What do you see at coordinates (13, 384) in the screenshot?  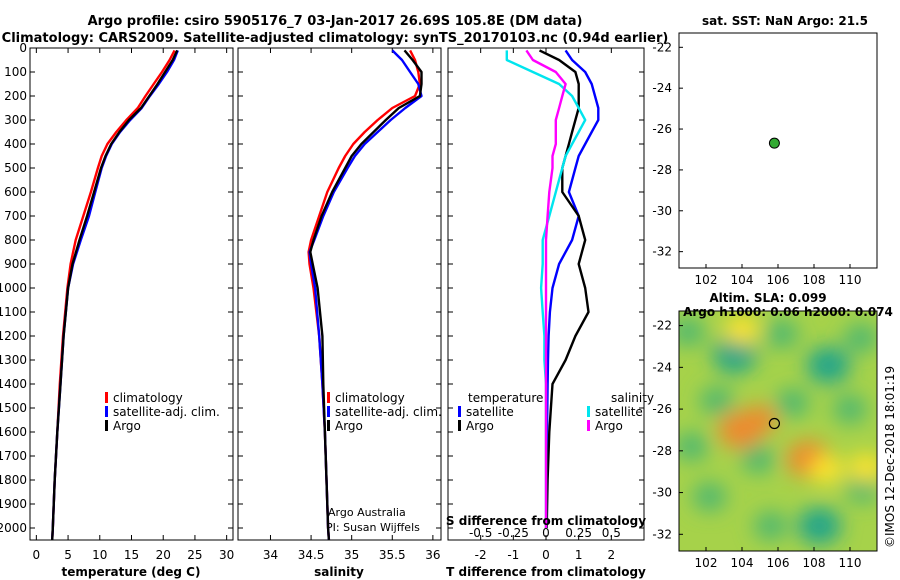 I see `depth-tick-label: 1400` at bounding box center [13, 384].